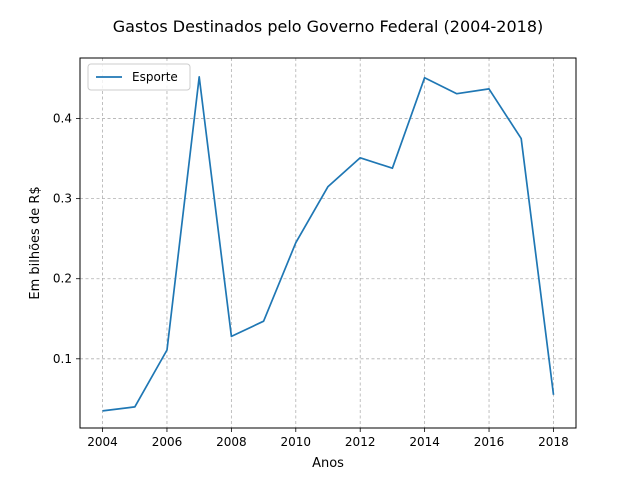 The height and width of the screenshot is (484, 640). What do you see at coordinates (360, 442) in the screenshot?
I see `x-tick-label: 2012` at bounding box center [360, 442].